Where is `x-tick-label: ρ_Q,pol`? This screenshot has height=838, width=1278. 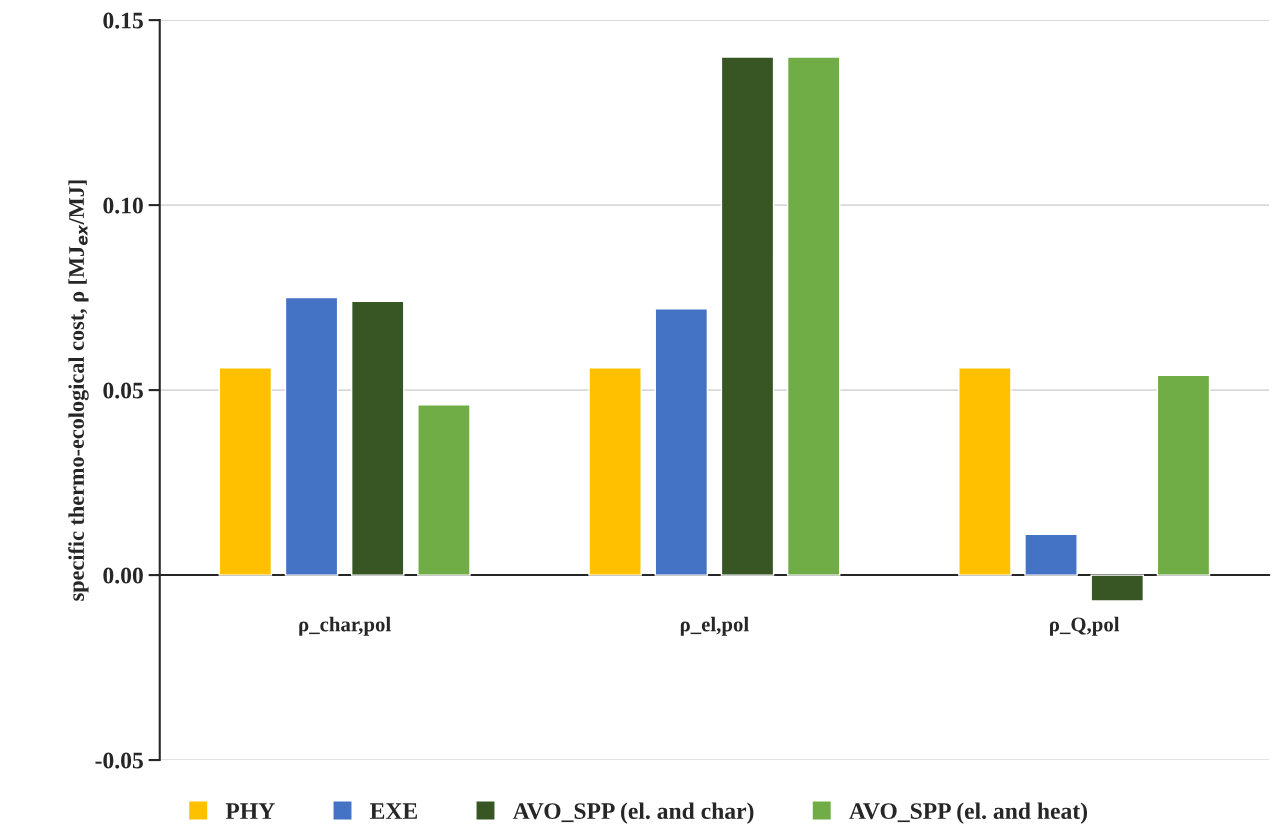
x-tick-label: ρ_Q,pol is located at coordinates (1085, 626).